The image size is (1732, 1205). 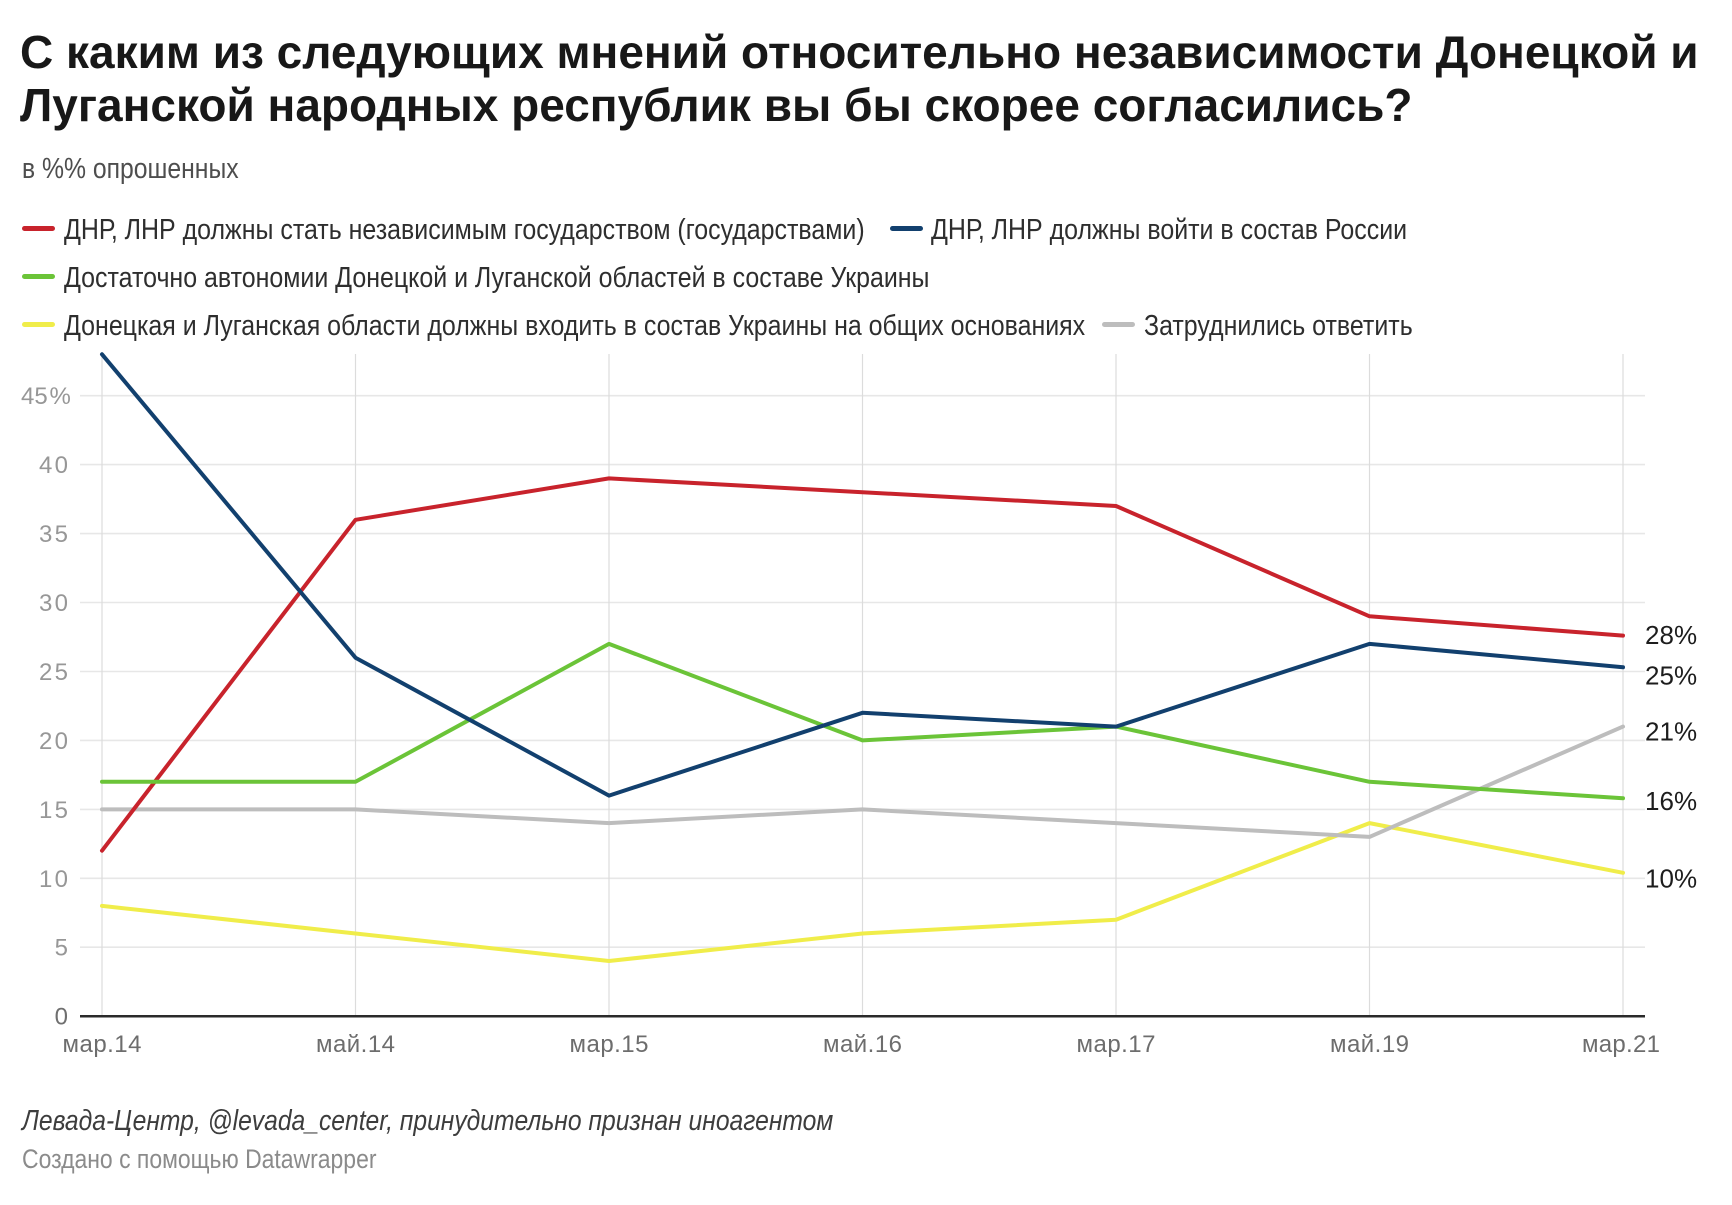 What do you see at coordinates (53, 810) in the screenshot?
I see `svg-text: 15` at bounding box center [53, 810].